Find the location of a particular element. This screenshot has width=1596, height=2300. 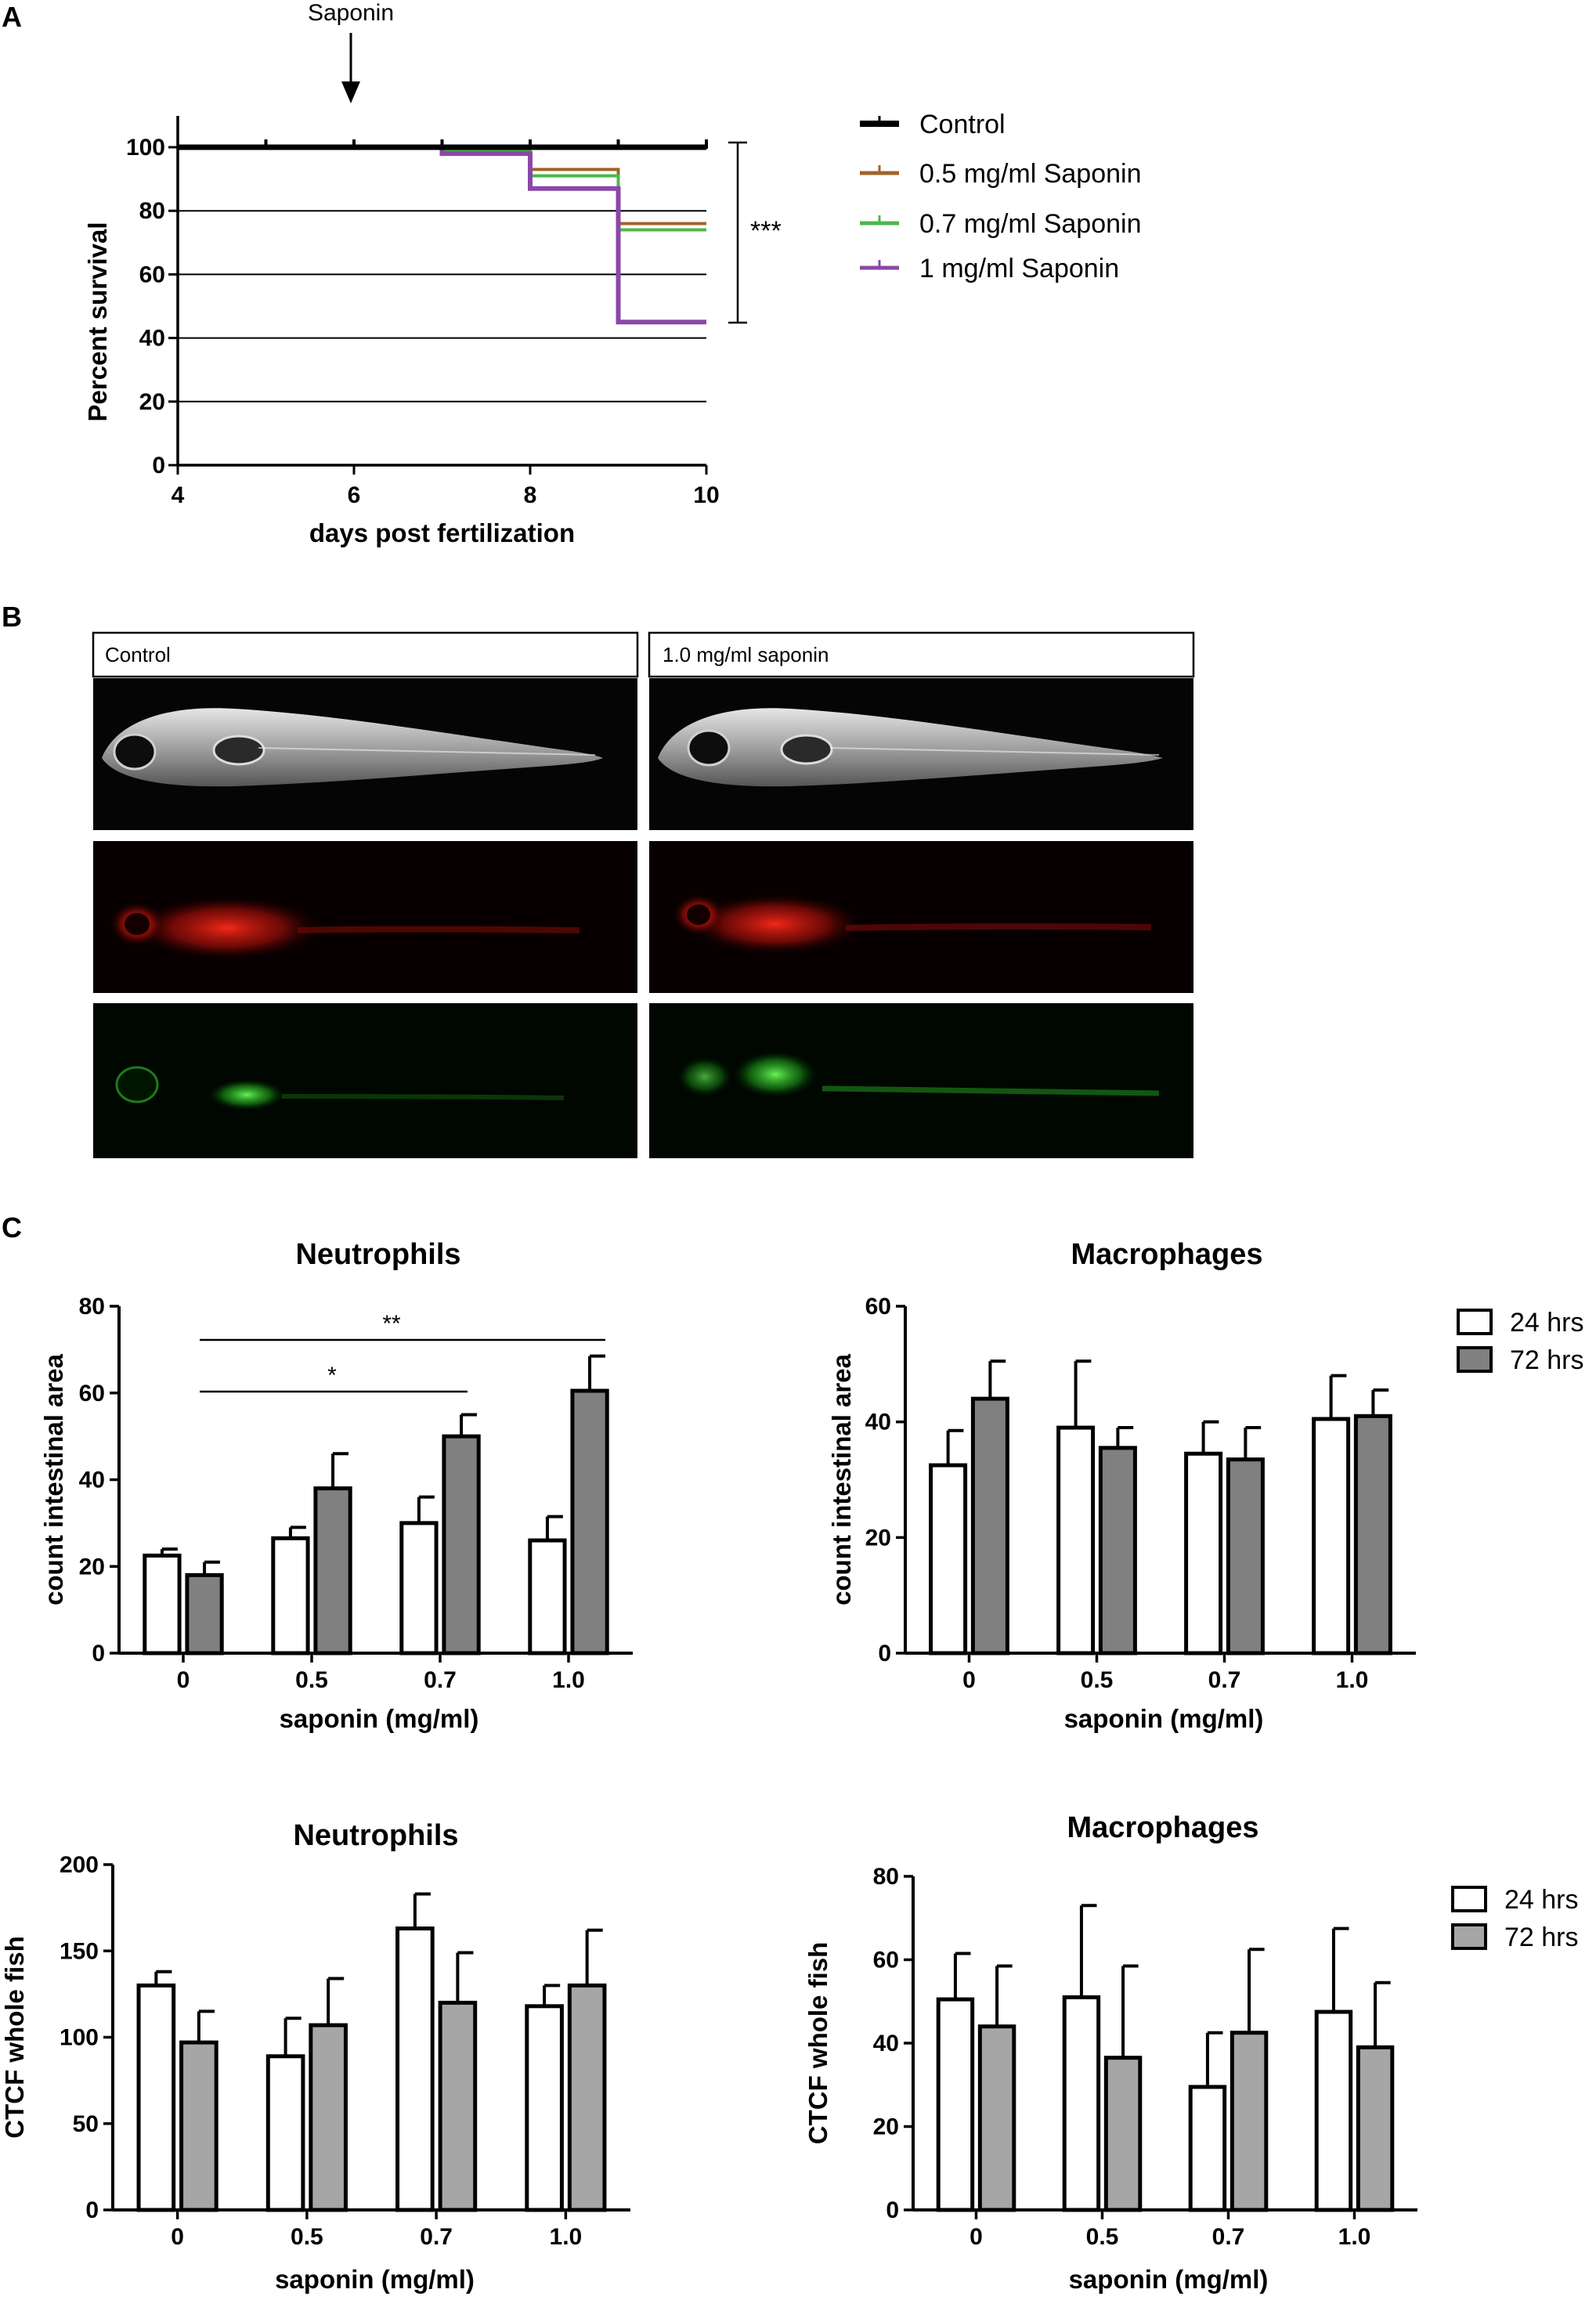

saponin-red-fluorescence-image is located at coordinates (921, 917).